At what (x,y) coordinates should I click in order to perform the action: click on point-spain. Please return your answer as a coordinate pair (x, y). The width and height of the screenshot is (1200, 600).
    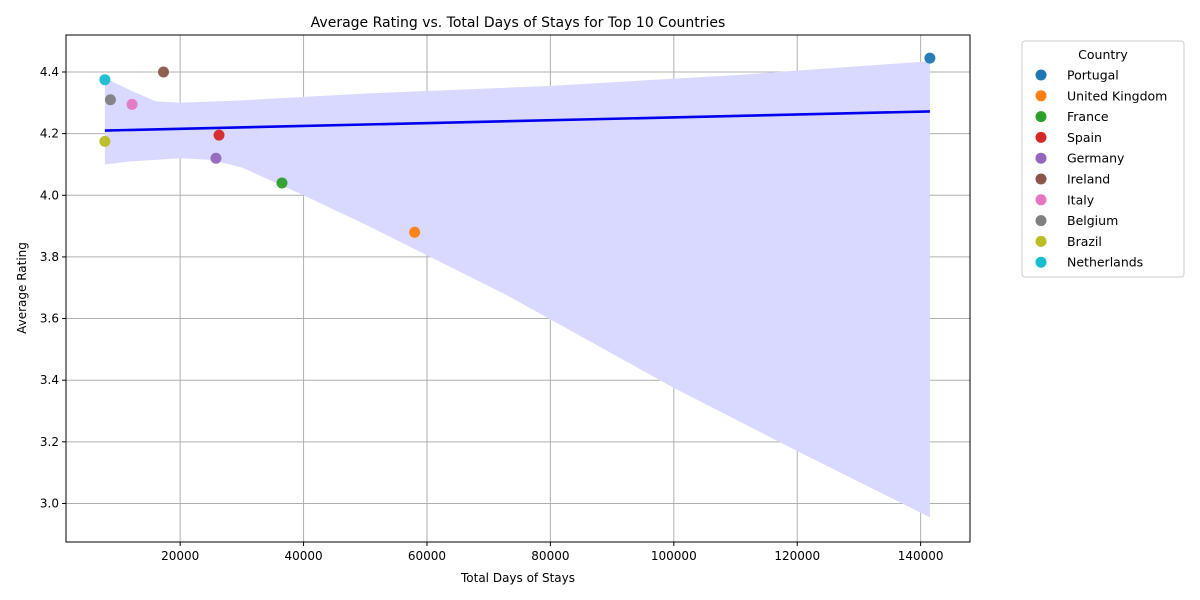
    Looking at the image, I should click on (219, 135).